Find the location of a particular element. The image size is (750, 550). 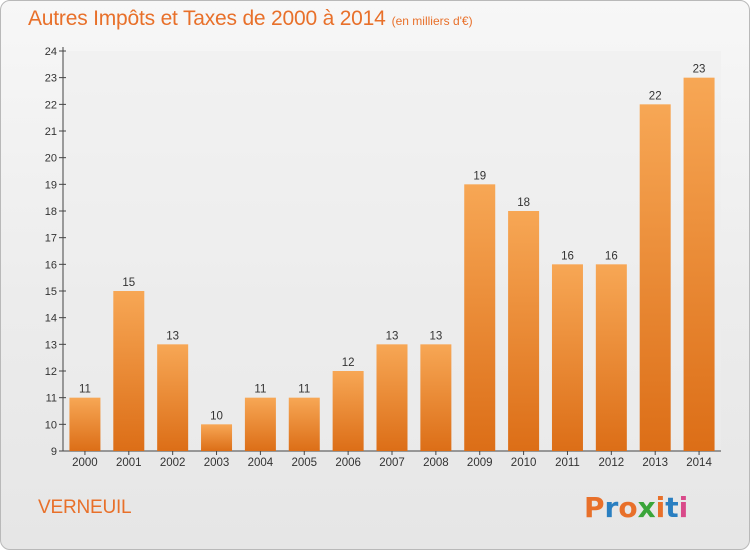

logo-letter: t is located at coordinates (672, 507).